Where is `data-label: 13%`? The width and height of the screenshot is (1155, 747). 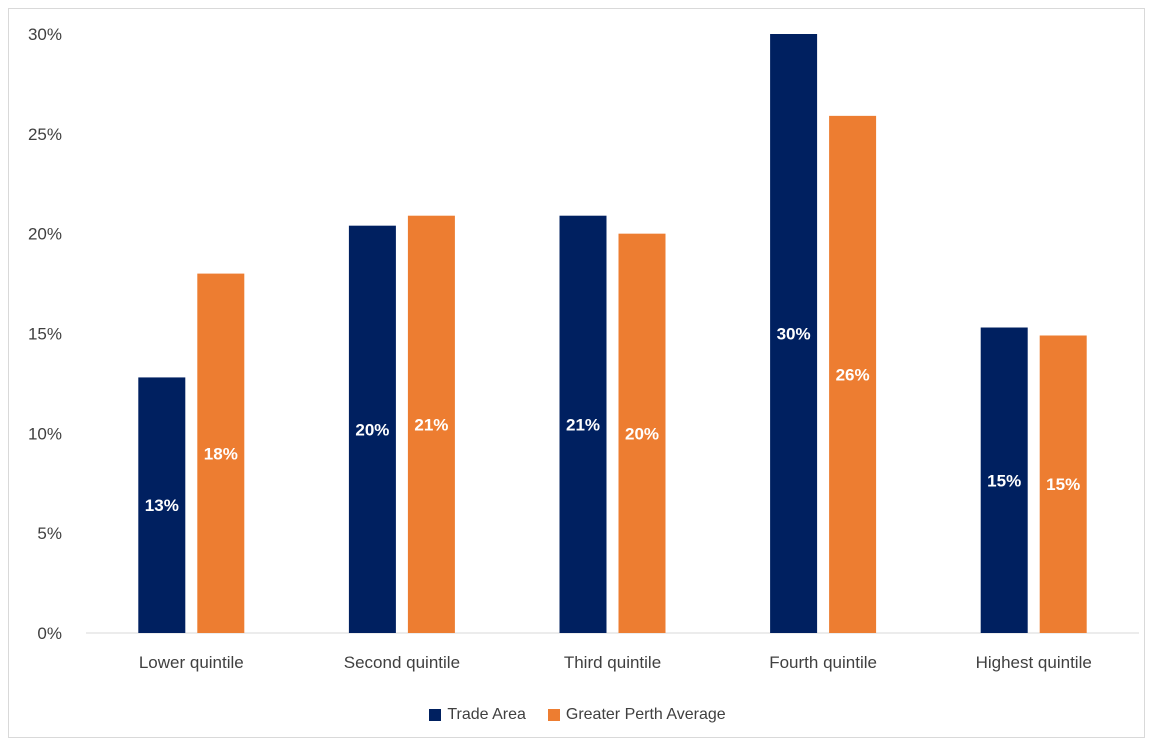 data-label: 13% is located at coordinates (162, 505).